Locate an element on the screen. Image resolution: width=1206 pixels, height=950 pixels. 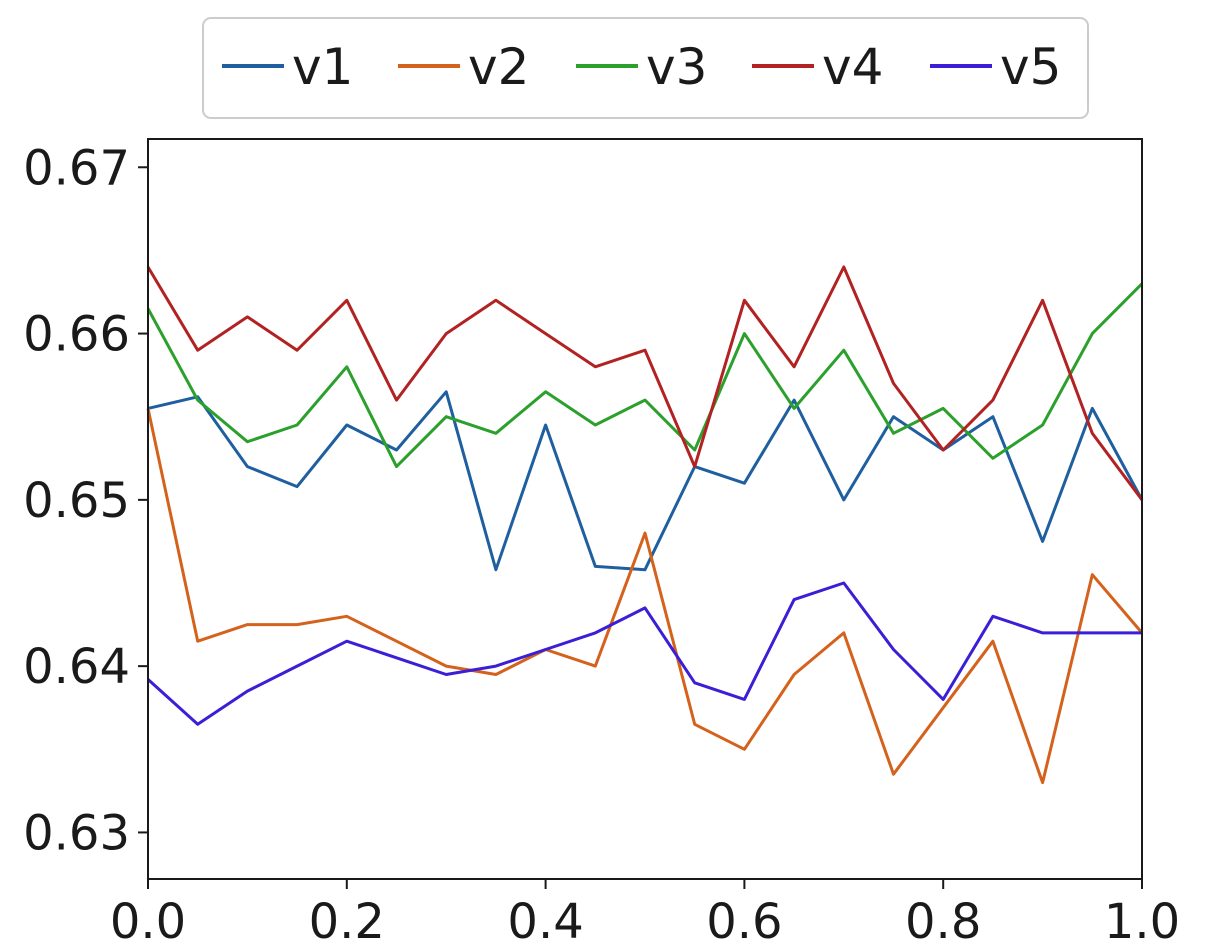
y-tick-label: 0.66 is located at coordinates (76, 335).